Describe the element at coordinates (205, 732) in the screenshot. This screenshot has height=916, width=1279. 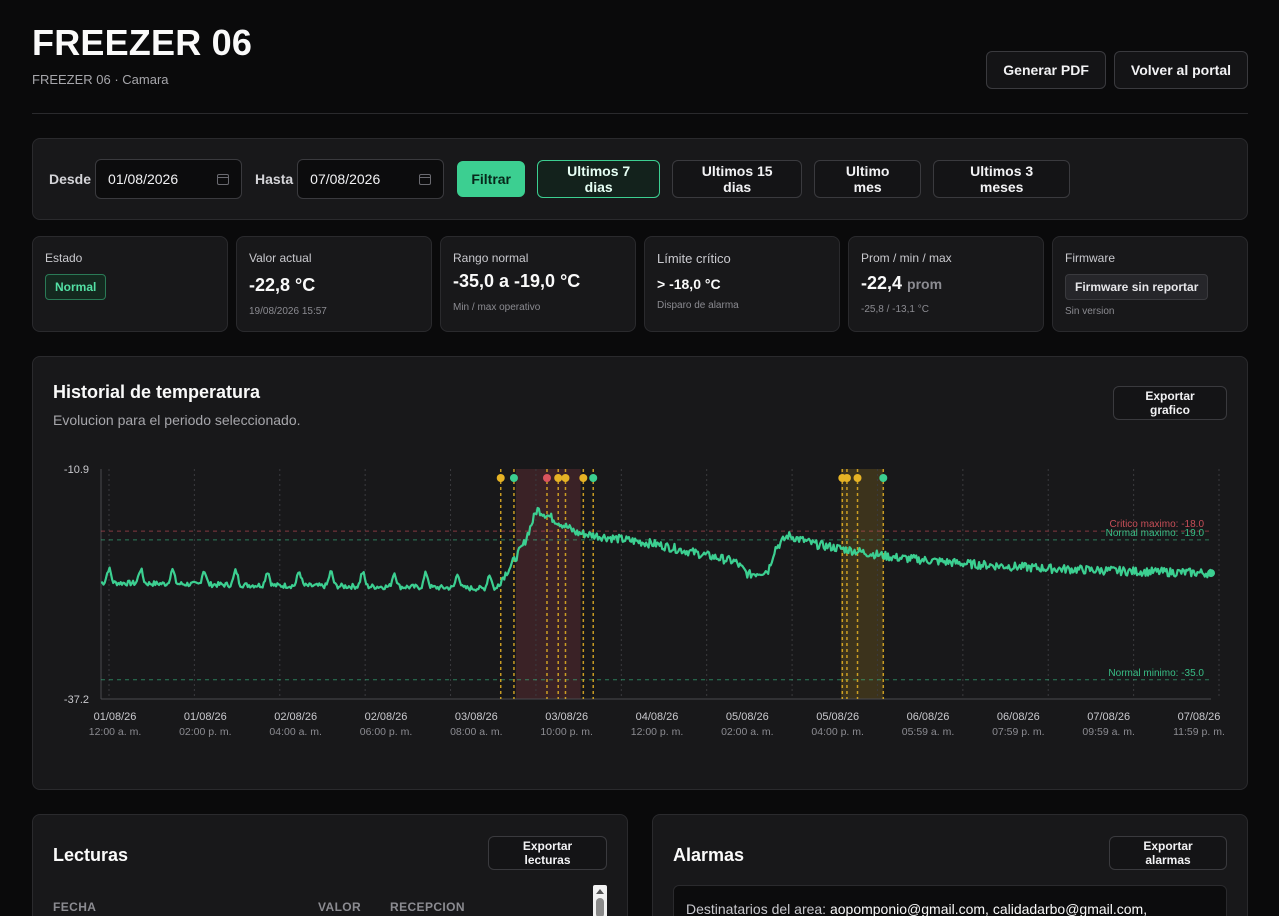
I see `x-tick-time: 02:00 p. m.` at that location.